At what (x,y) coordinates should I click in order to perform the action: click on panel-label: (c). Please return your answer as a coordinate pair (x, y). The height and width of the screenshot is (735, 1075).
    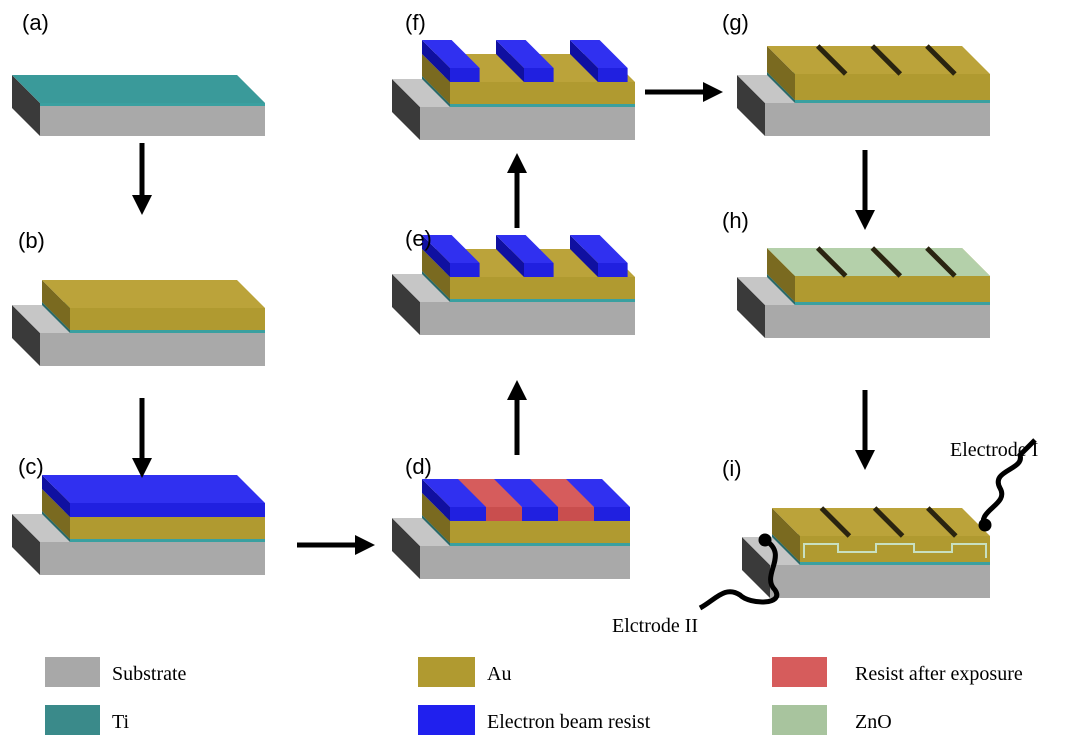
    Looking at the image, I should click on (31, 466).